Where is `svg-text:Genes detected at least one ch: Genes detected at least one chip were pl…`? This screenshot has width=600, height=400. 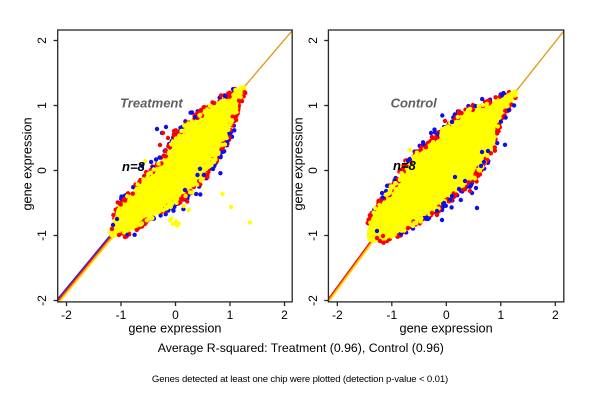 svg-text:Genes detected at least one ch: Genes detected at least one chip were pl… is located at coordinates (300, 379).